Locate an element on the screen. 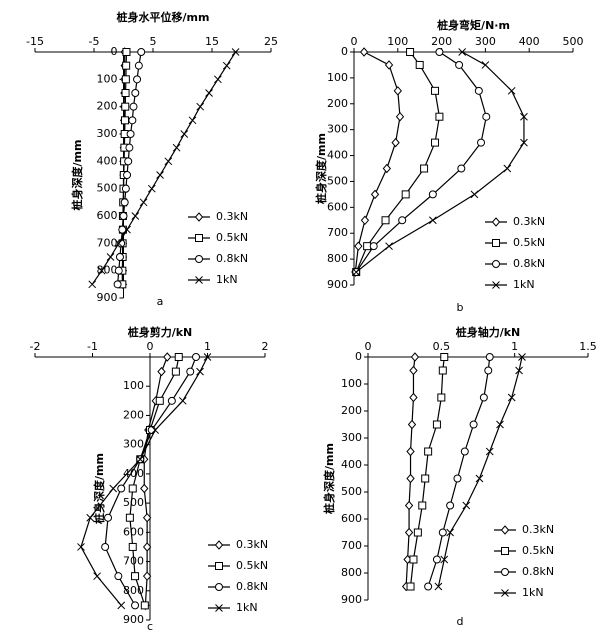 The width and height of the screenshot is (602, 640). x-tick-label: 200 is located at coordinates (441, 41).